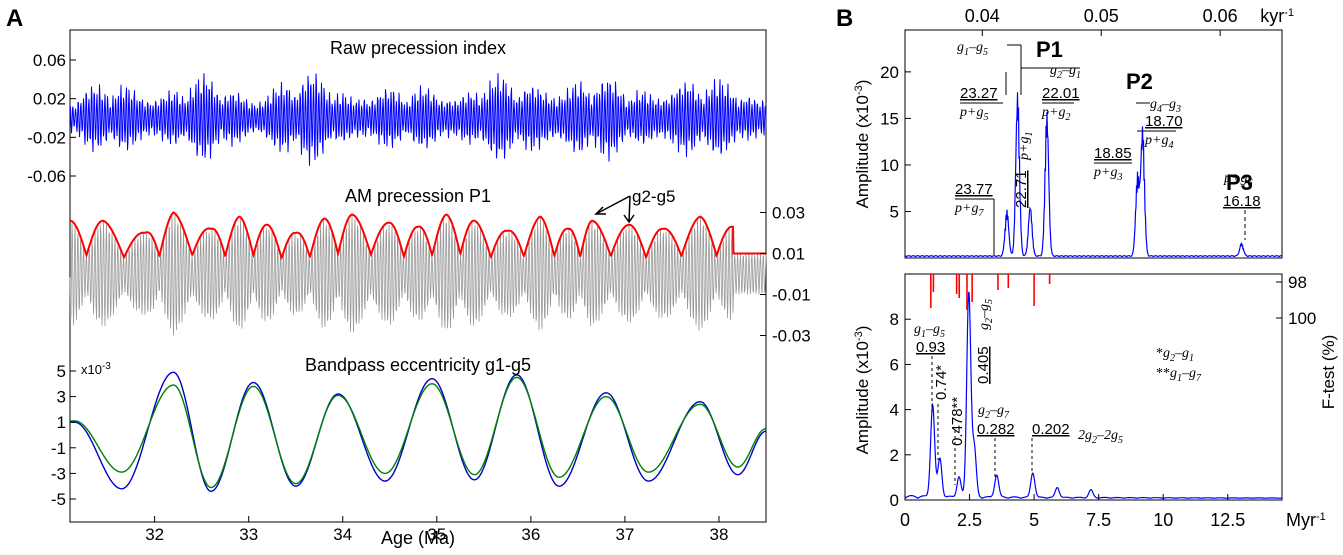 This screenshot has width=1343, height=555. What do you see at coordinates (418, 119) in the screenshot?
I see `raw-precession-trace` at bounding box center [418, 119].